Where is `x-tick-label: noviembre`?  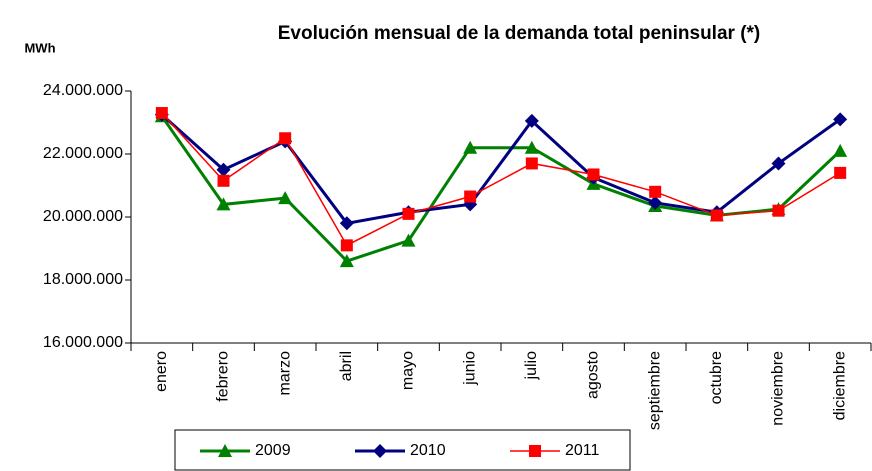 x-tick-label: noviembre is located at coordinates (778, 388).